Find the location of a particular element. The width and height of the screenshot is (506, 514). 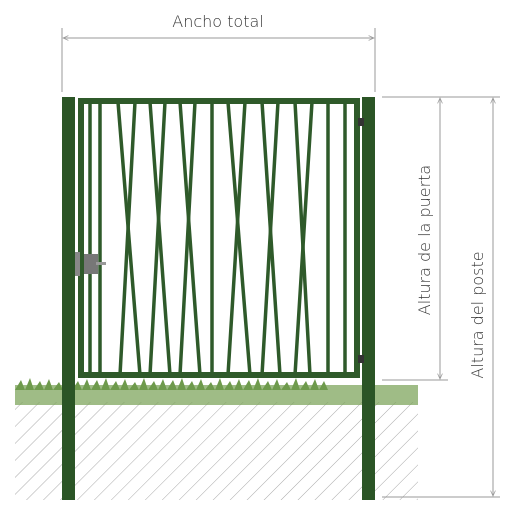

right-post is located at coordinates (368, 298).